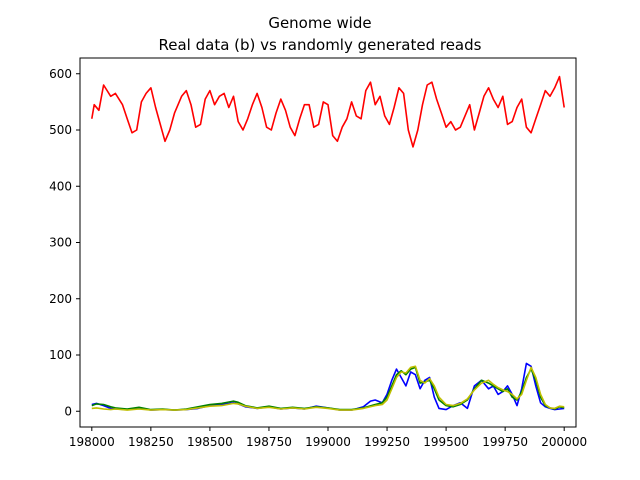 The height and width of the screenshot is (480, 640). Describe the element at coordinates (446, 442) in the screenshot. I see `x-tick-label: 199500` at that location.